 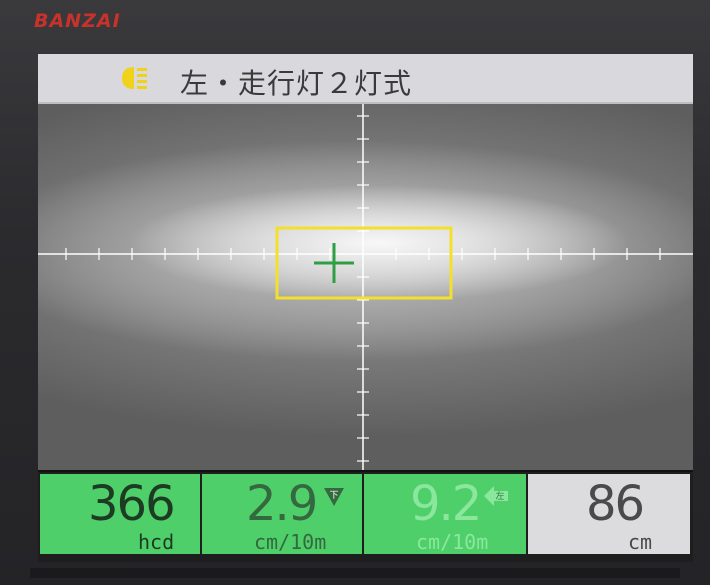 I want to click on direction-label-left: 左, so click(x=499, y=496).